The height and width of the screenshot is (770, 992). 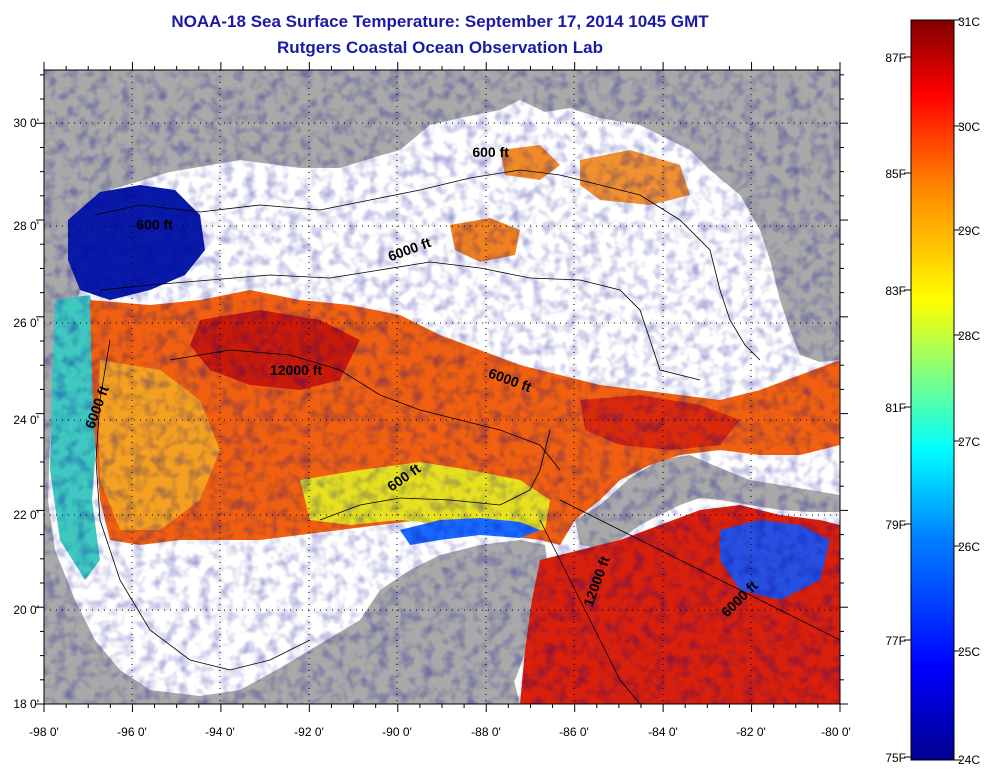 I want to click on lat-tick-label: 22 0', so click(x=26, y=515).